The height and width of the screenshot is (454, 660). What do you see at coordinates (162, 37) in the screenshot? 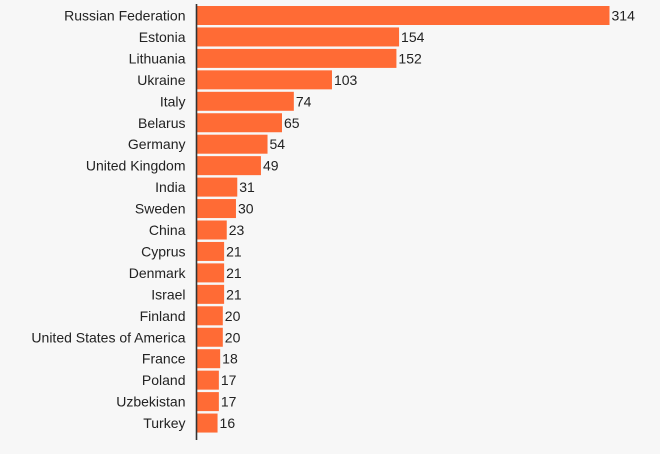
I see `category-label-estonia: Estonia` at bounding box center [162, 37].